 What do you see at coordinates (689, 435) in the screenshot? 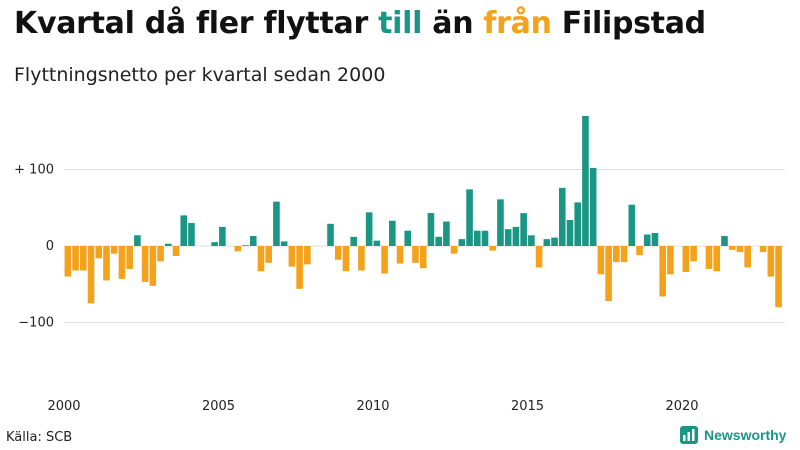
I see `bar-chart-logo-icon` at bounding box center [689, 435].